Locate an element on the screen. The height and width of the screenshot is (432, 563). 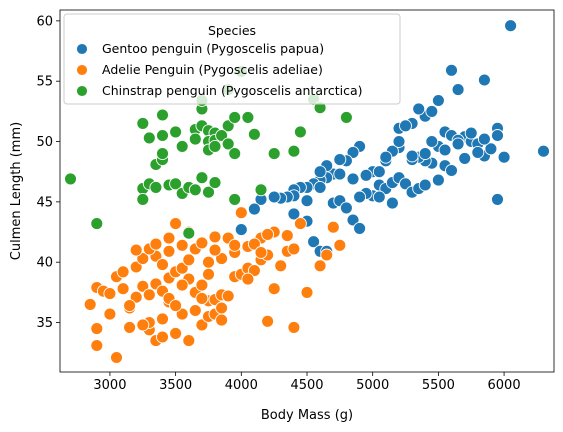
x-tick-label: 5500 is located at coordinates (438, 385).